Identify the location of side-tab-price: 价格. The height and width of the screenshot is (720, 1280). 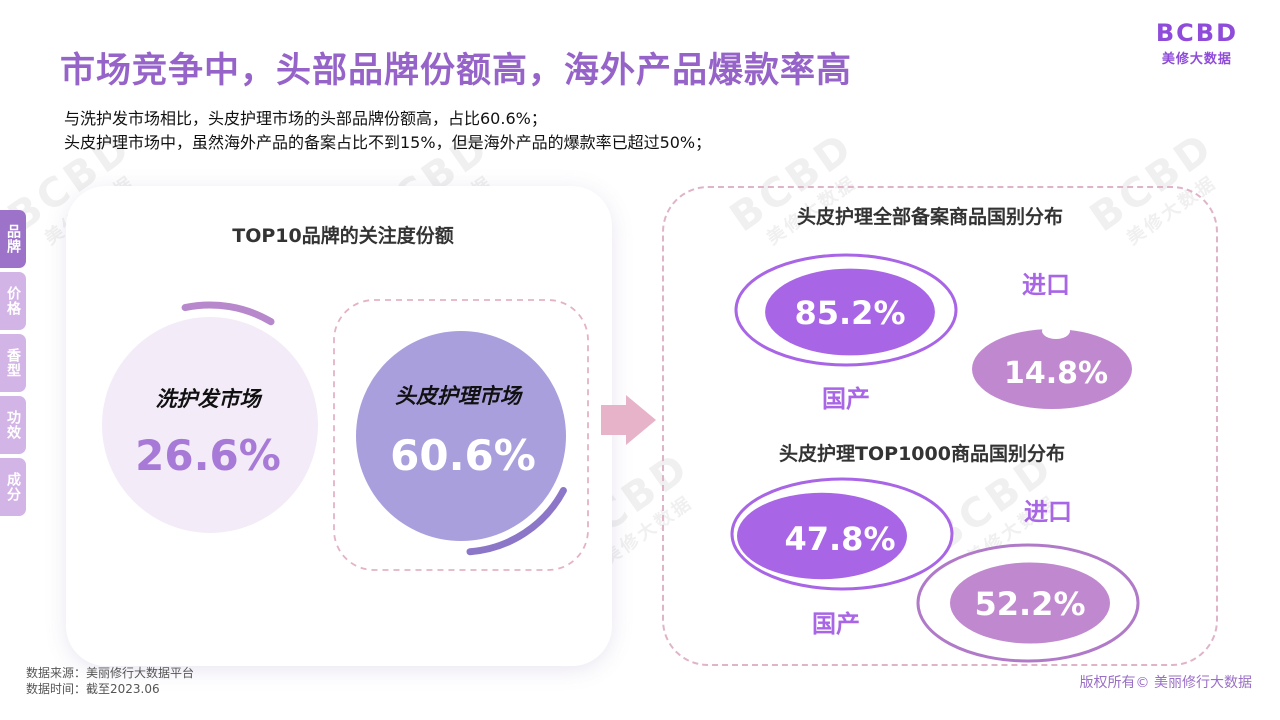
(13, 301).